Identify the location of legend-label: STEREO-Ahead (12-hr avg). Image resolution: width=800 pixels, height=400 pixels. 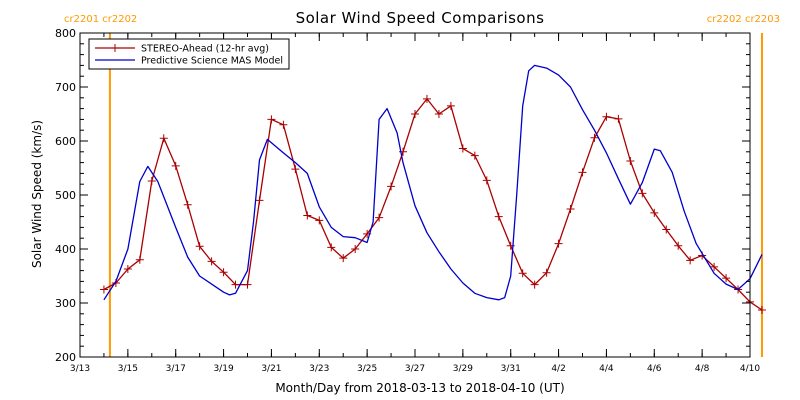
(205, 49).